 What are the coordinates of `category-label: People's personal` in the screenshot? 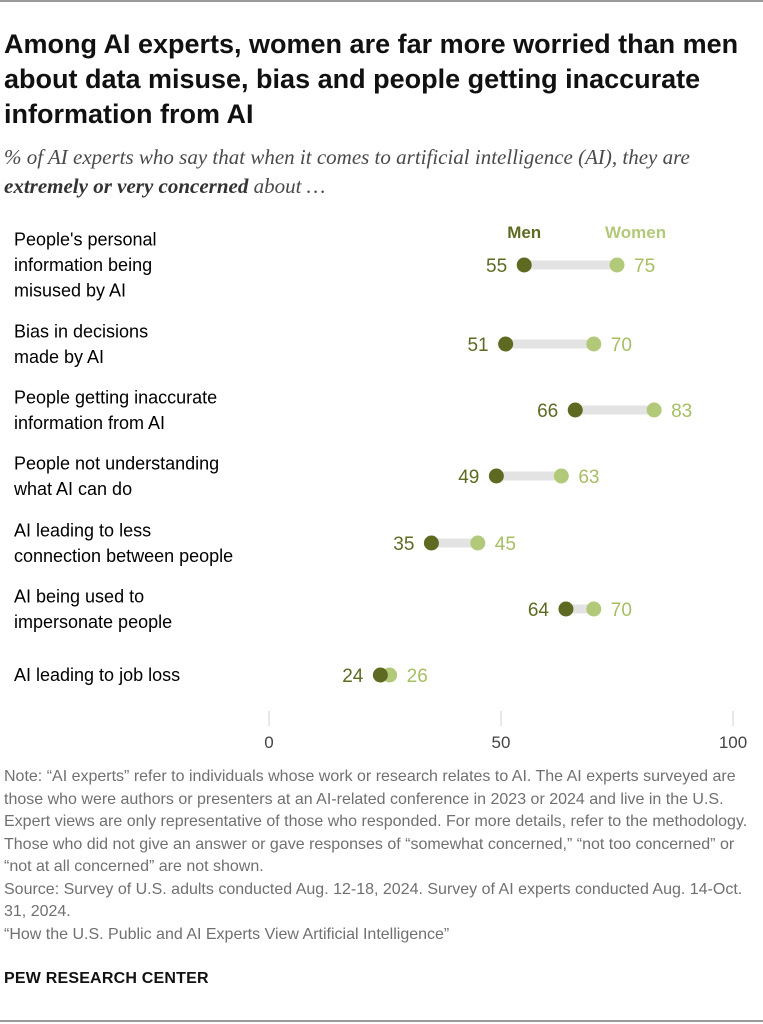 It's located at (85, 240).